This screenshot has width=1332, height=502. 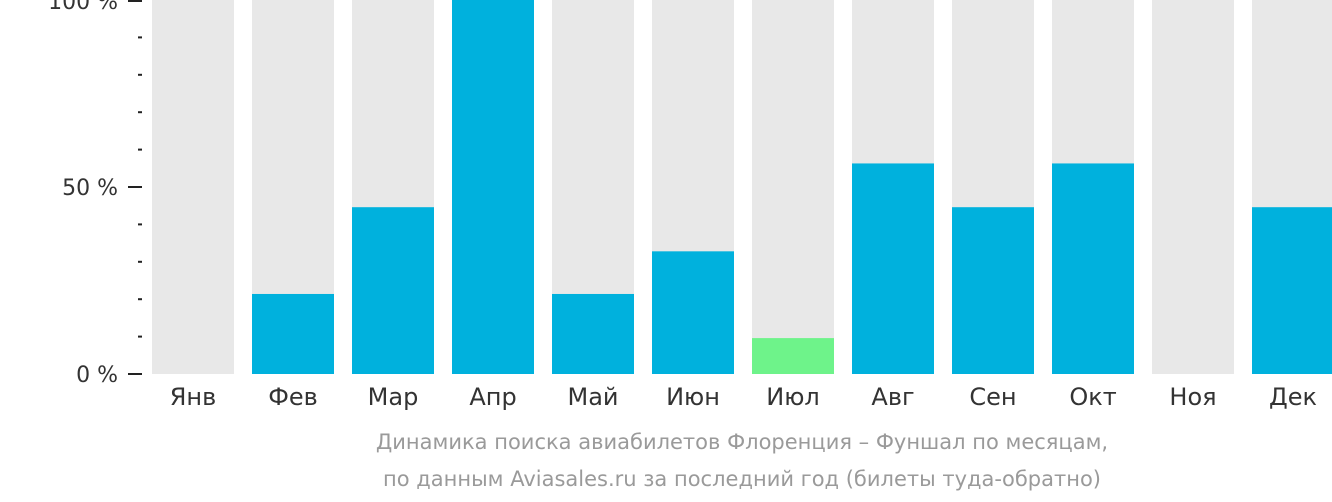 I want to click on x-axis-labels: Янв Фев Мар Апр Май Июн Июл Авг Сен Окт Ноя Дек, so click(x=743, y=397).